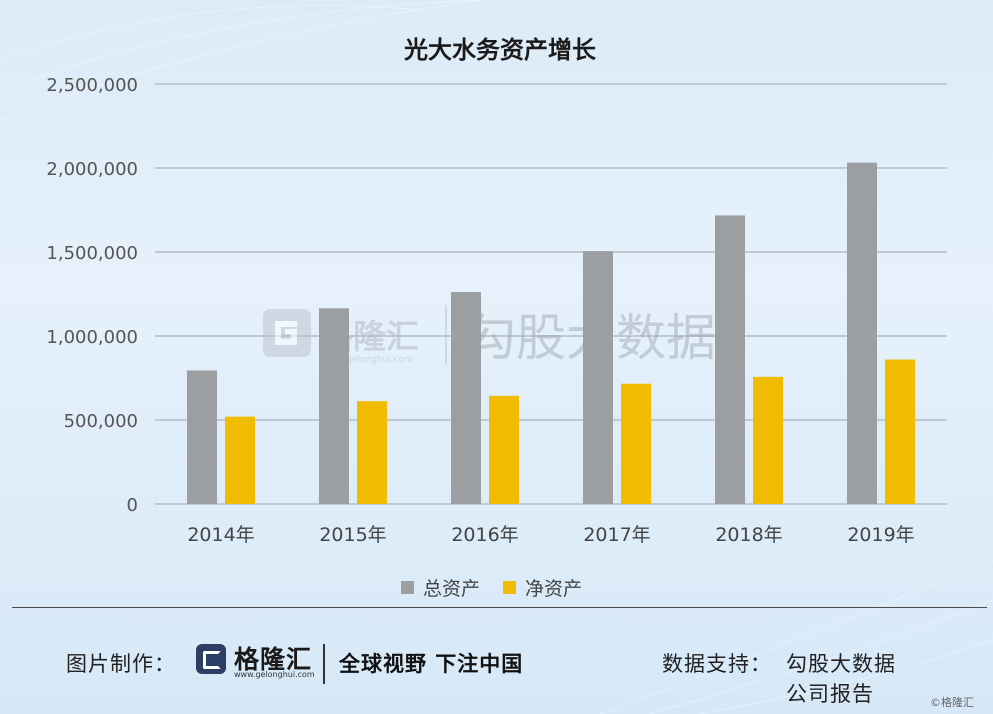 The height and width of the screenshot is (714, 993). I want to click on bar-net-assets-2017年, so click(636, 443).